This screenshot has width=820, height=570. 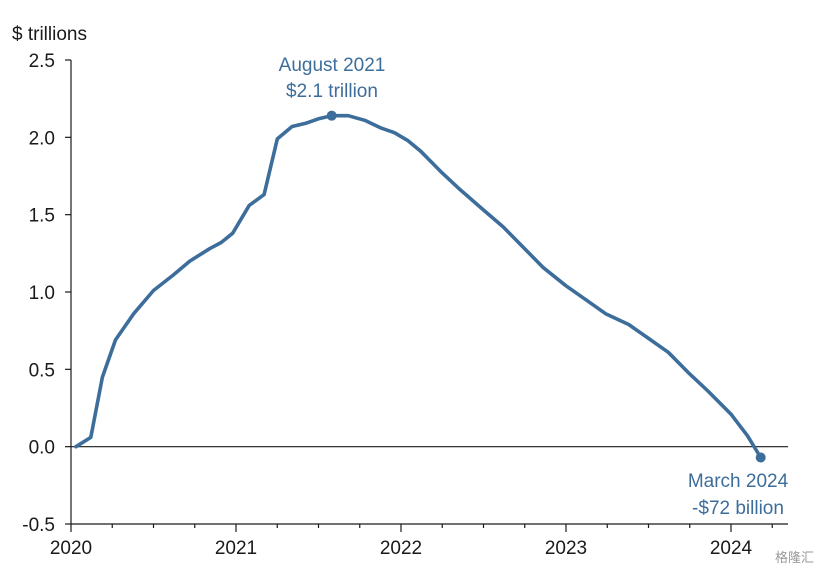 What do you see at coordinates (42, 61) in the screenshot?
I see `y-tick-label: 2.5` at bounding box center [42, 61].